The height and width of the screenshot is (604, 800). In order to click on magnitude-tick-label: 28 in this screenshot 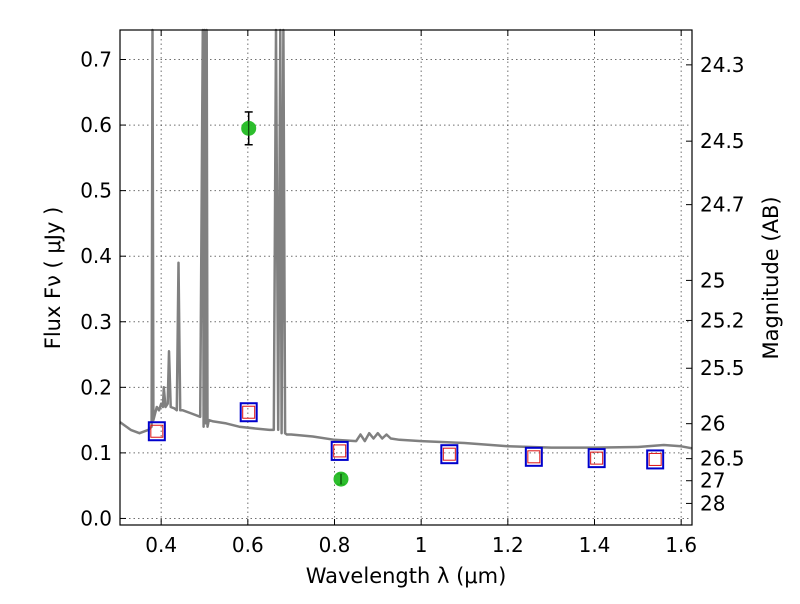, I will do `click(712, 503)`.